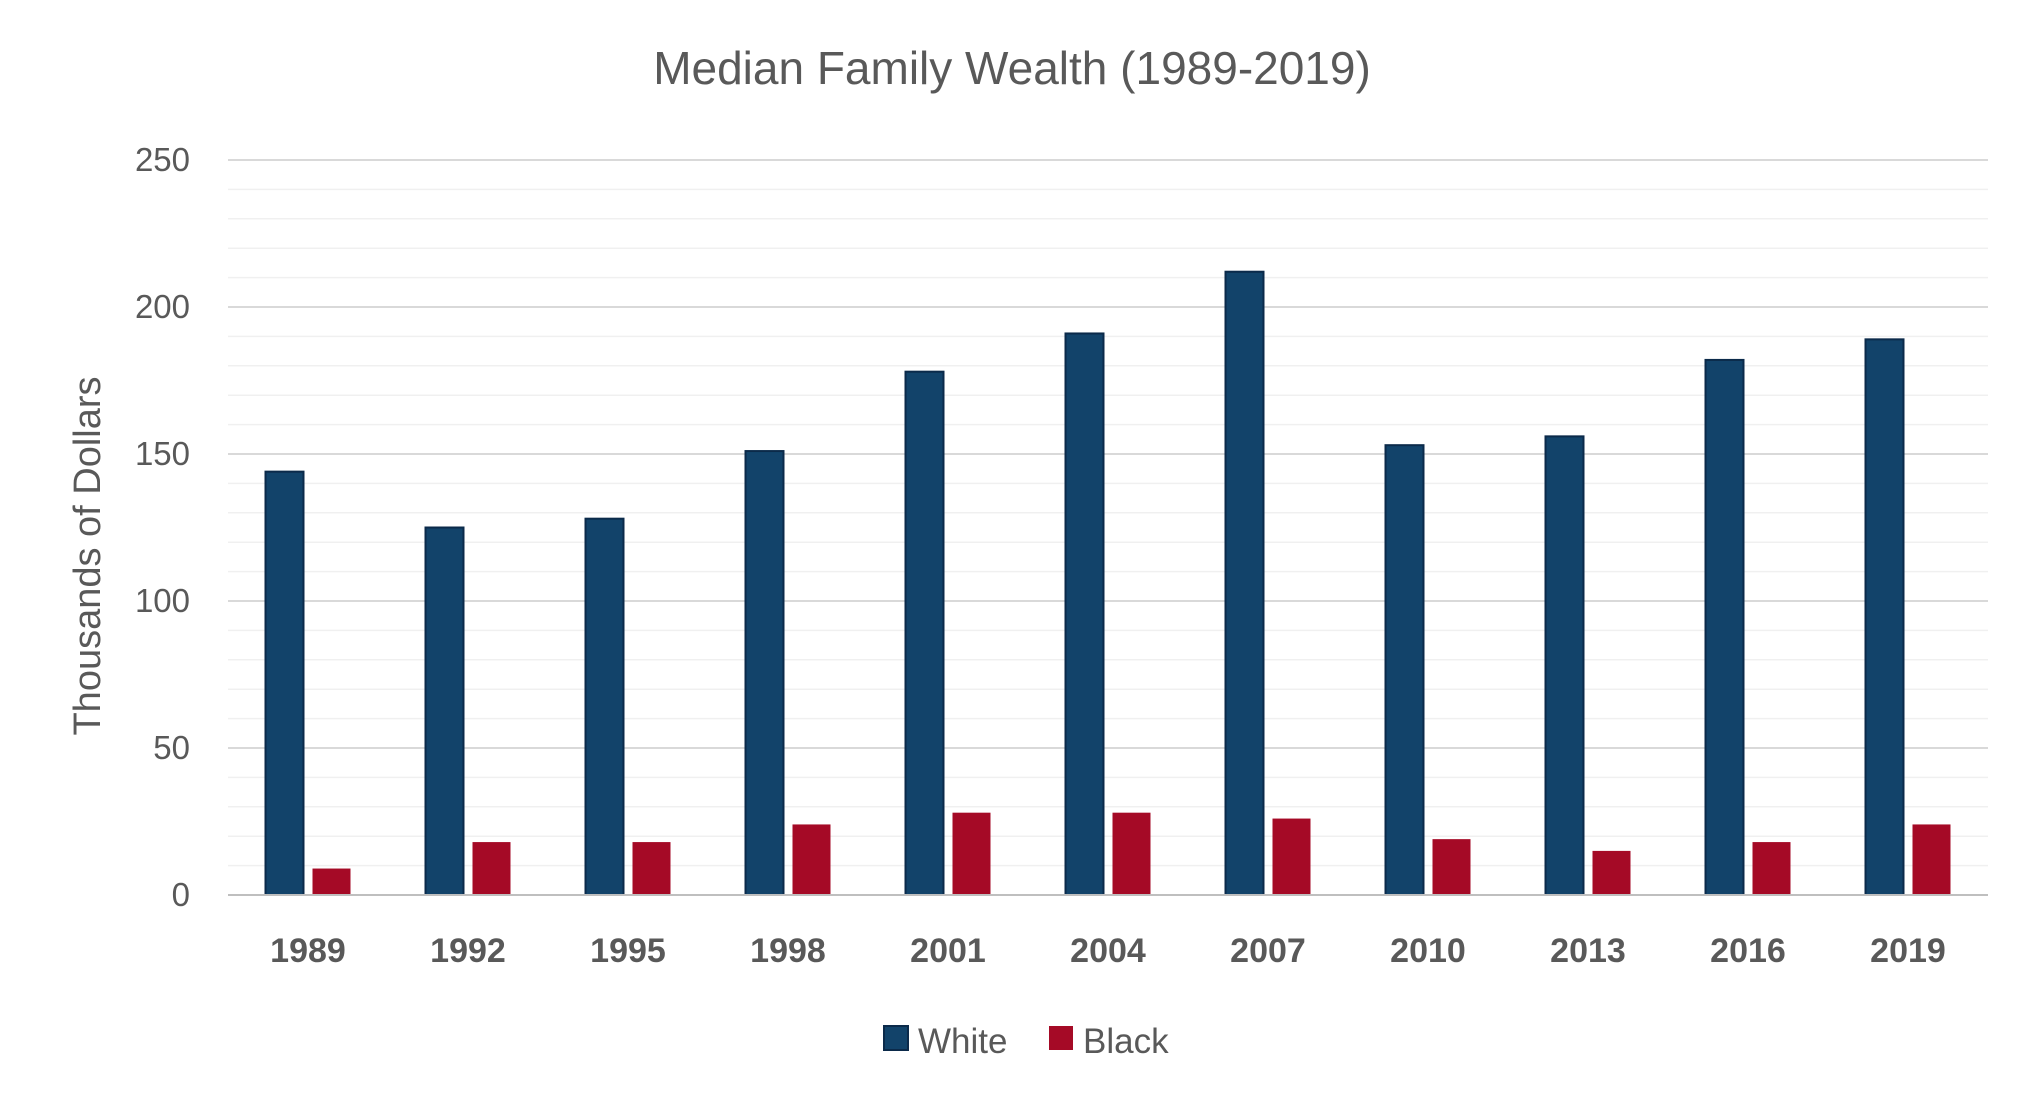  Describe the element at coordinates (331, 881) in the screenshot. I see `bar-black-1989` at that location.